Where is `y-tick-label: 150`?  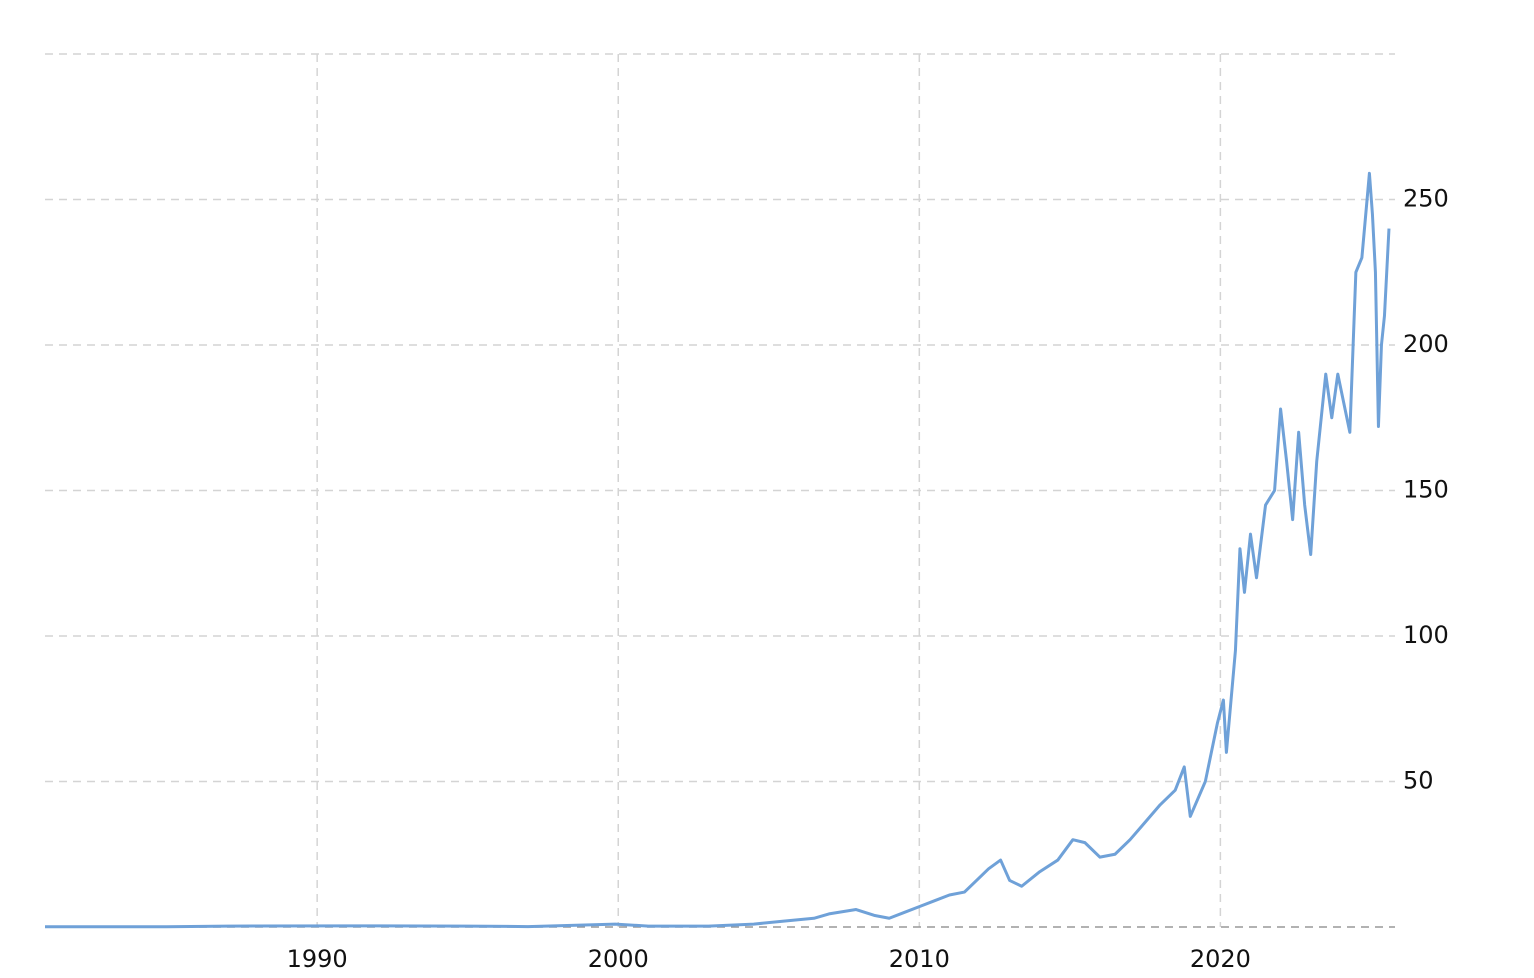 y-tick-label: 150 is located at coordinates (1426, 490).